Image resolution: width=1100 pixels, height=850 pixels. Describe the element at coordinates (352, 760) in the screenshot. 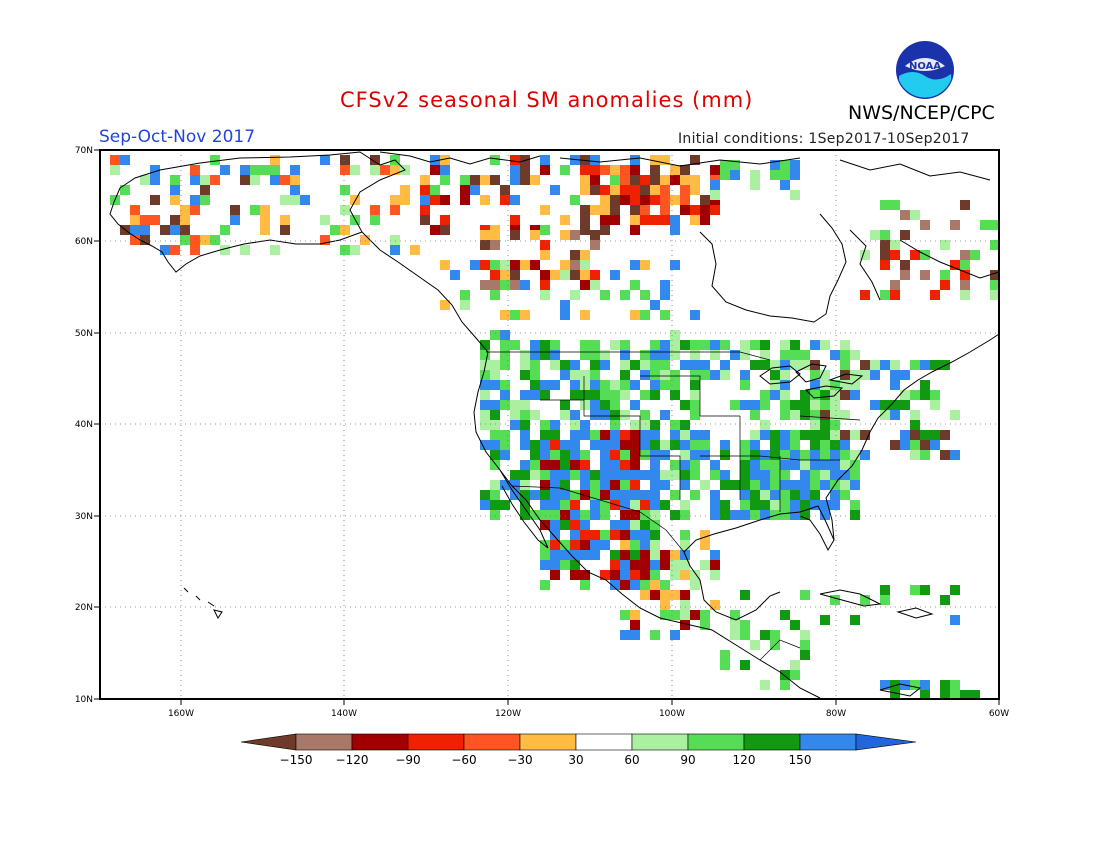

I see `legend-label: −120` at that location.